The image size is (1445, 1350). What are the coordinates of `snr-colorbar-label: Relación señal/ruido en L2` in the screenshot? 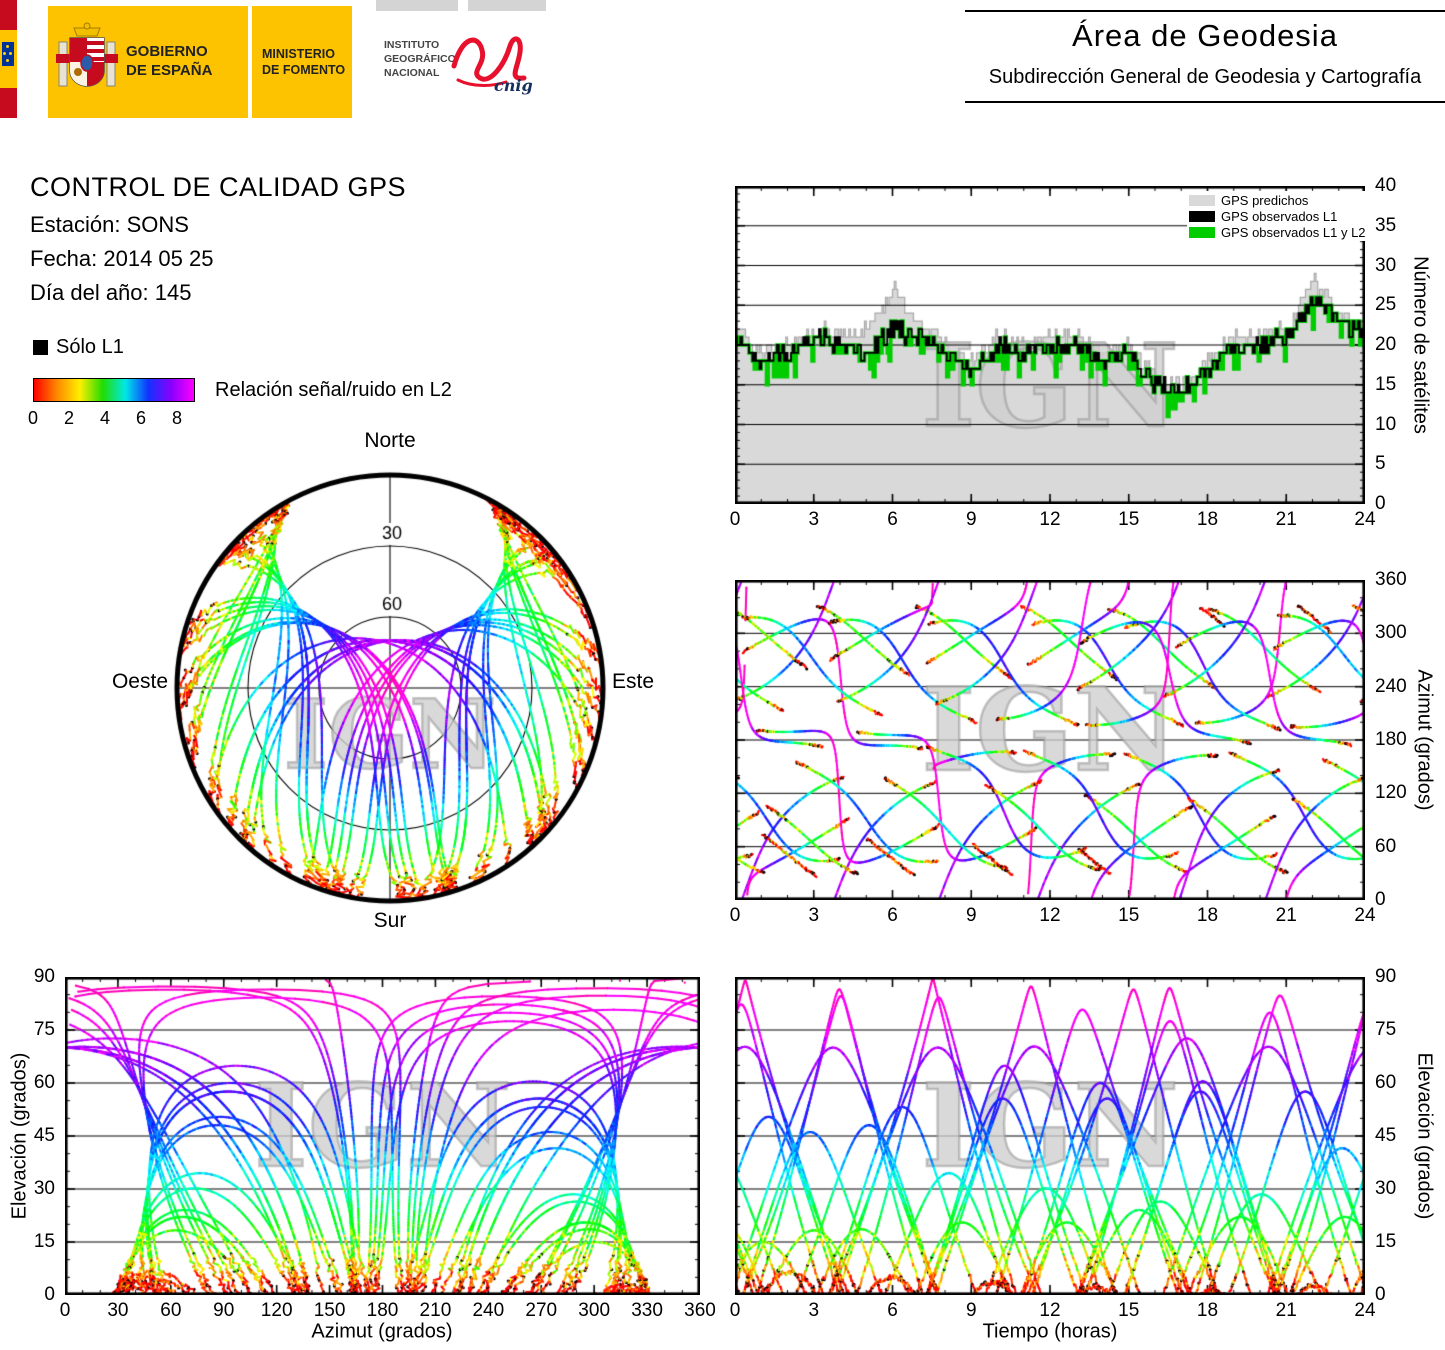 It's located at (333, 390).